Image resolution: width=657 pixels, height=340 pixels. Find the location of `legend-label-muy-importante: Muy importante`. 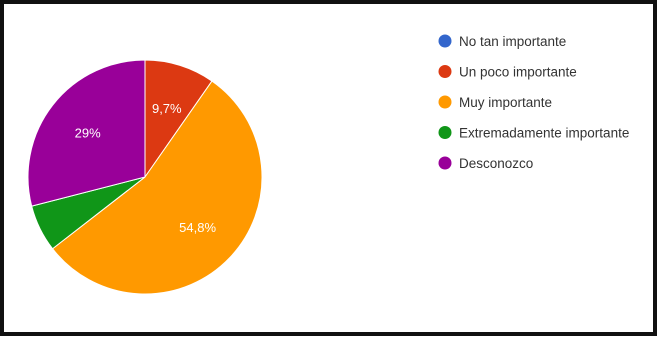

legend-label-muy-importante: Muy importante is located at coordinates (505, 102).